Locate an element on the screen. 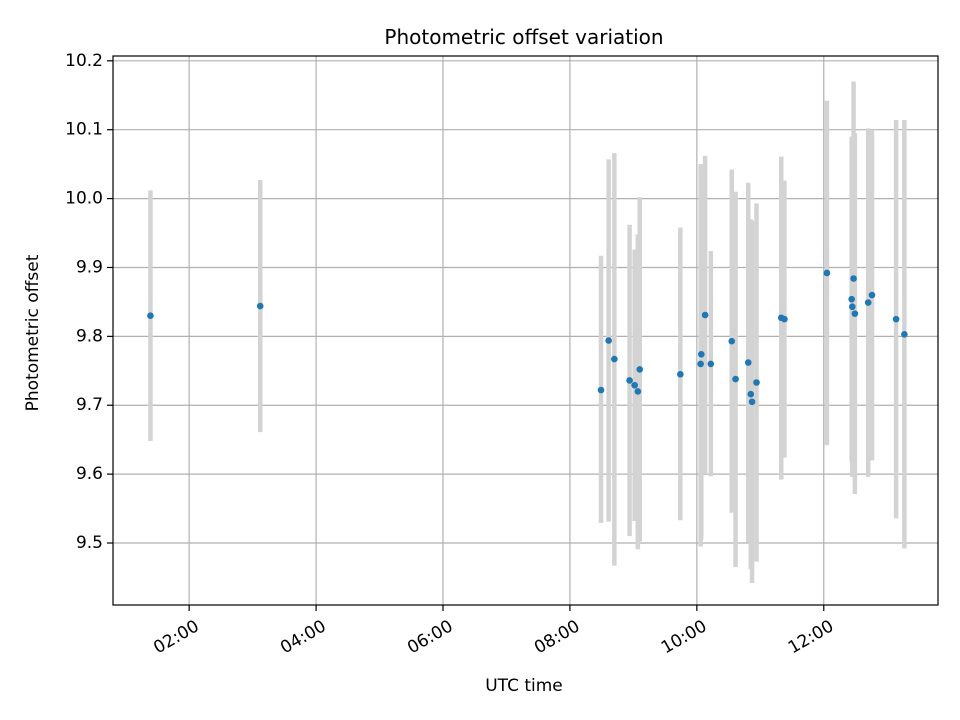  chart-title: Photometric offset variation is located at coordinates (523, 37).